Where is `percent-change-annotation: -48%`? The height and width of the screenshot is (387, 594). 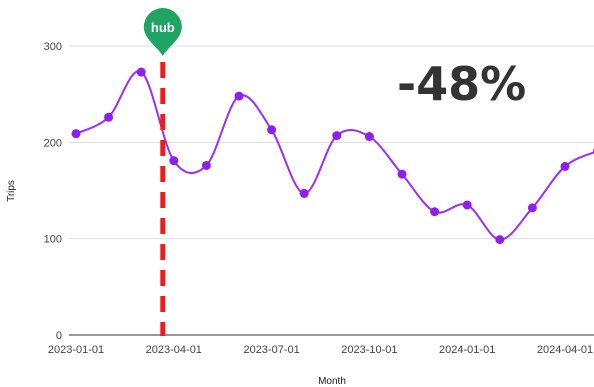
percent-change-annotation: -48% is located at coordinates (461, 84).